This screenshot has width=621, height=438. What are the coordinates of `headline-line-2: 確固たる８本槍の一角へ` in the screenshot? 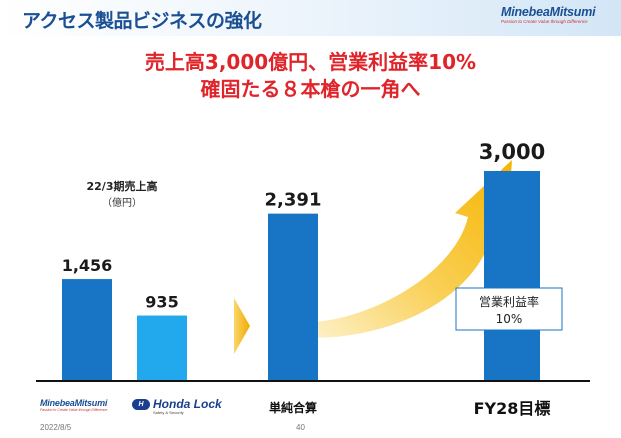 It's located at (310, 89).